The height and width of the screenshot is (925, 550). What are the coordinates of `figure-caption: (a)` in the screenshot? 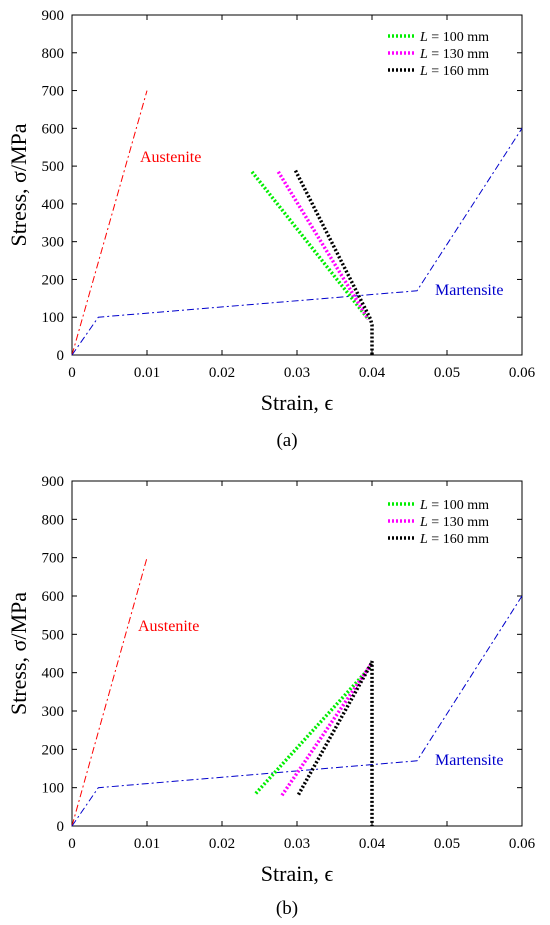 It's located at (286, 440).